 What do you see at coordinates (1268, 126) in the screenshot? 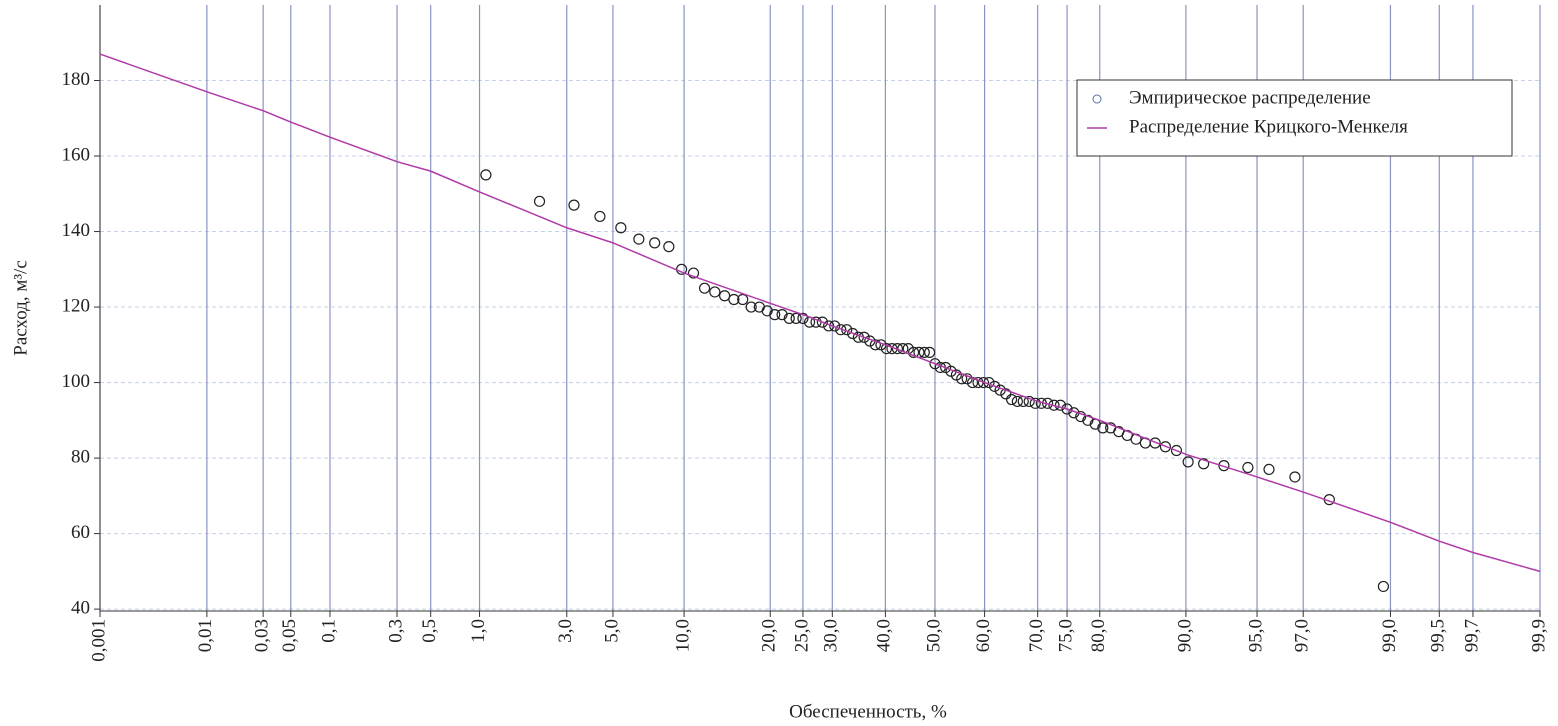
I see `legend-label: Распределение Крицкого-Менкеля` at bounding box center [1268, 126].